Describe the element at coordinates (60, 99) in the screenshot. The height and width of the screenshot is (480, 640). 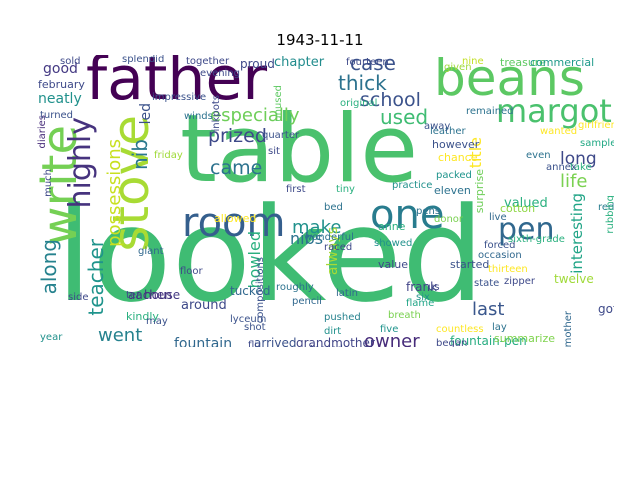
I see `cloud-word: neatly` at that location.